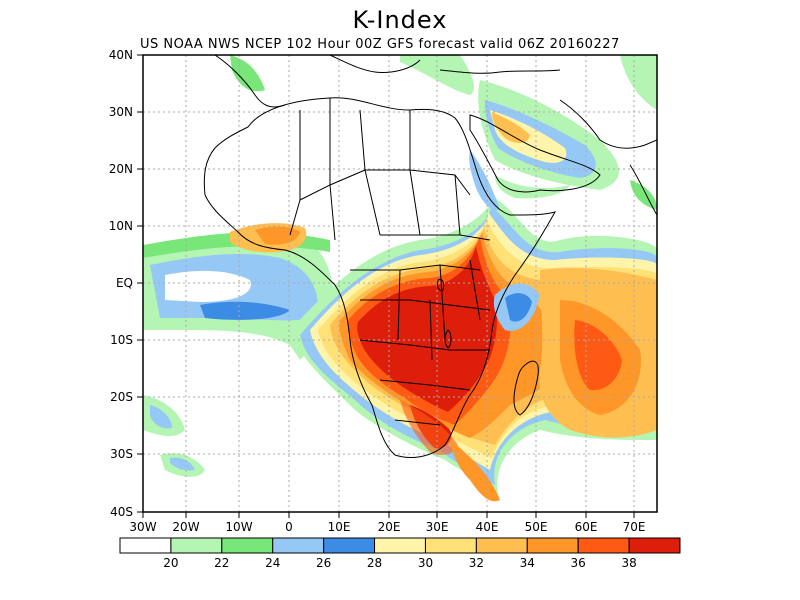 The height and width of the screenshot is (600, 800). Describe the element at coordinates (323, 563) in the screenshot. I see `colorbar-label: 26` at that location.